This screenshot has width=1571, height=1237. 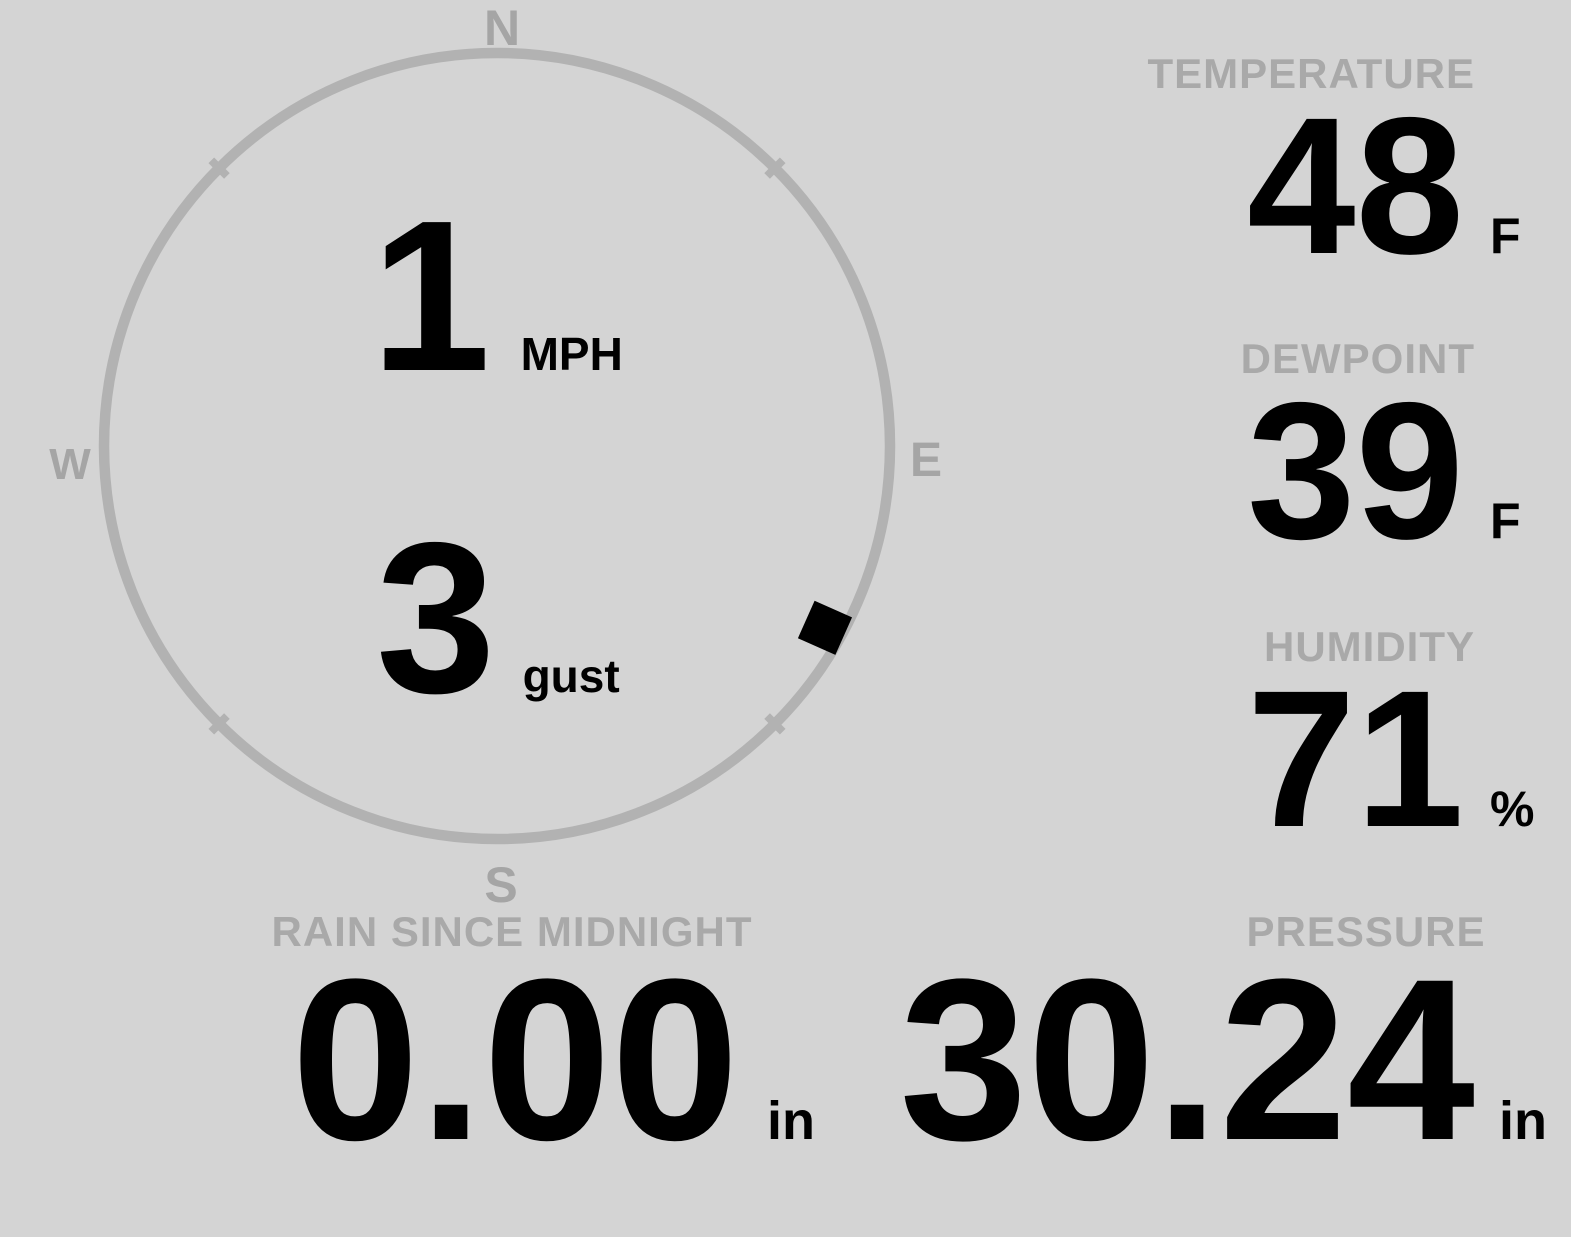 I want to click on humidity-value: 71, so click(x=1355, y=759).